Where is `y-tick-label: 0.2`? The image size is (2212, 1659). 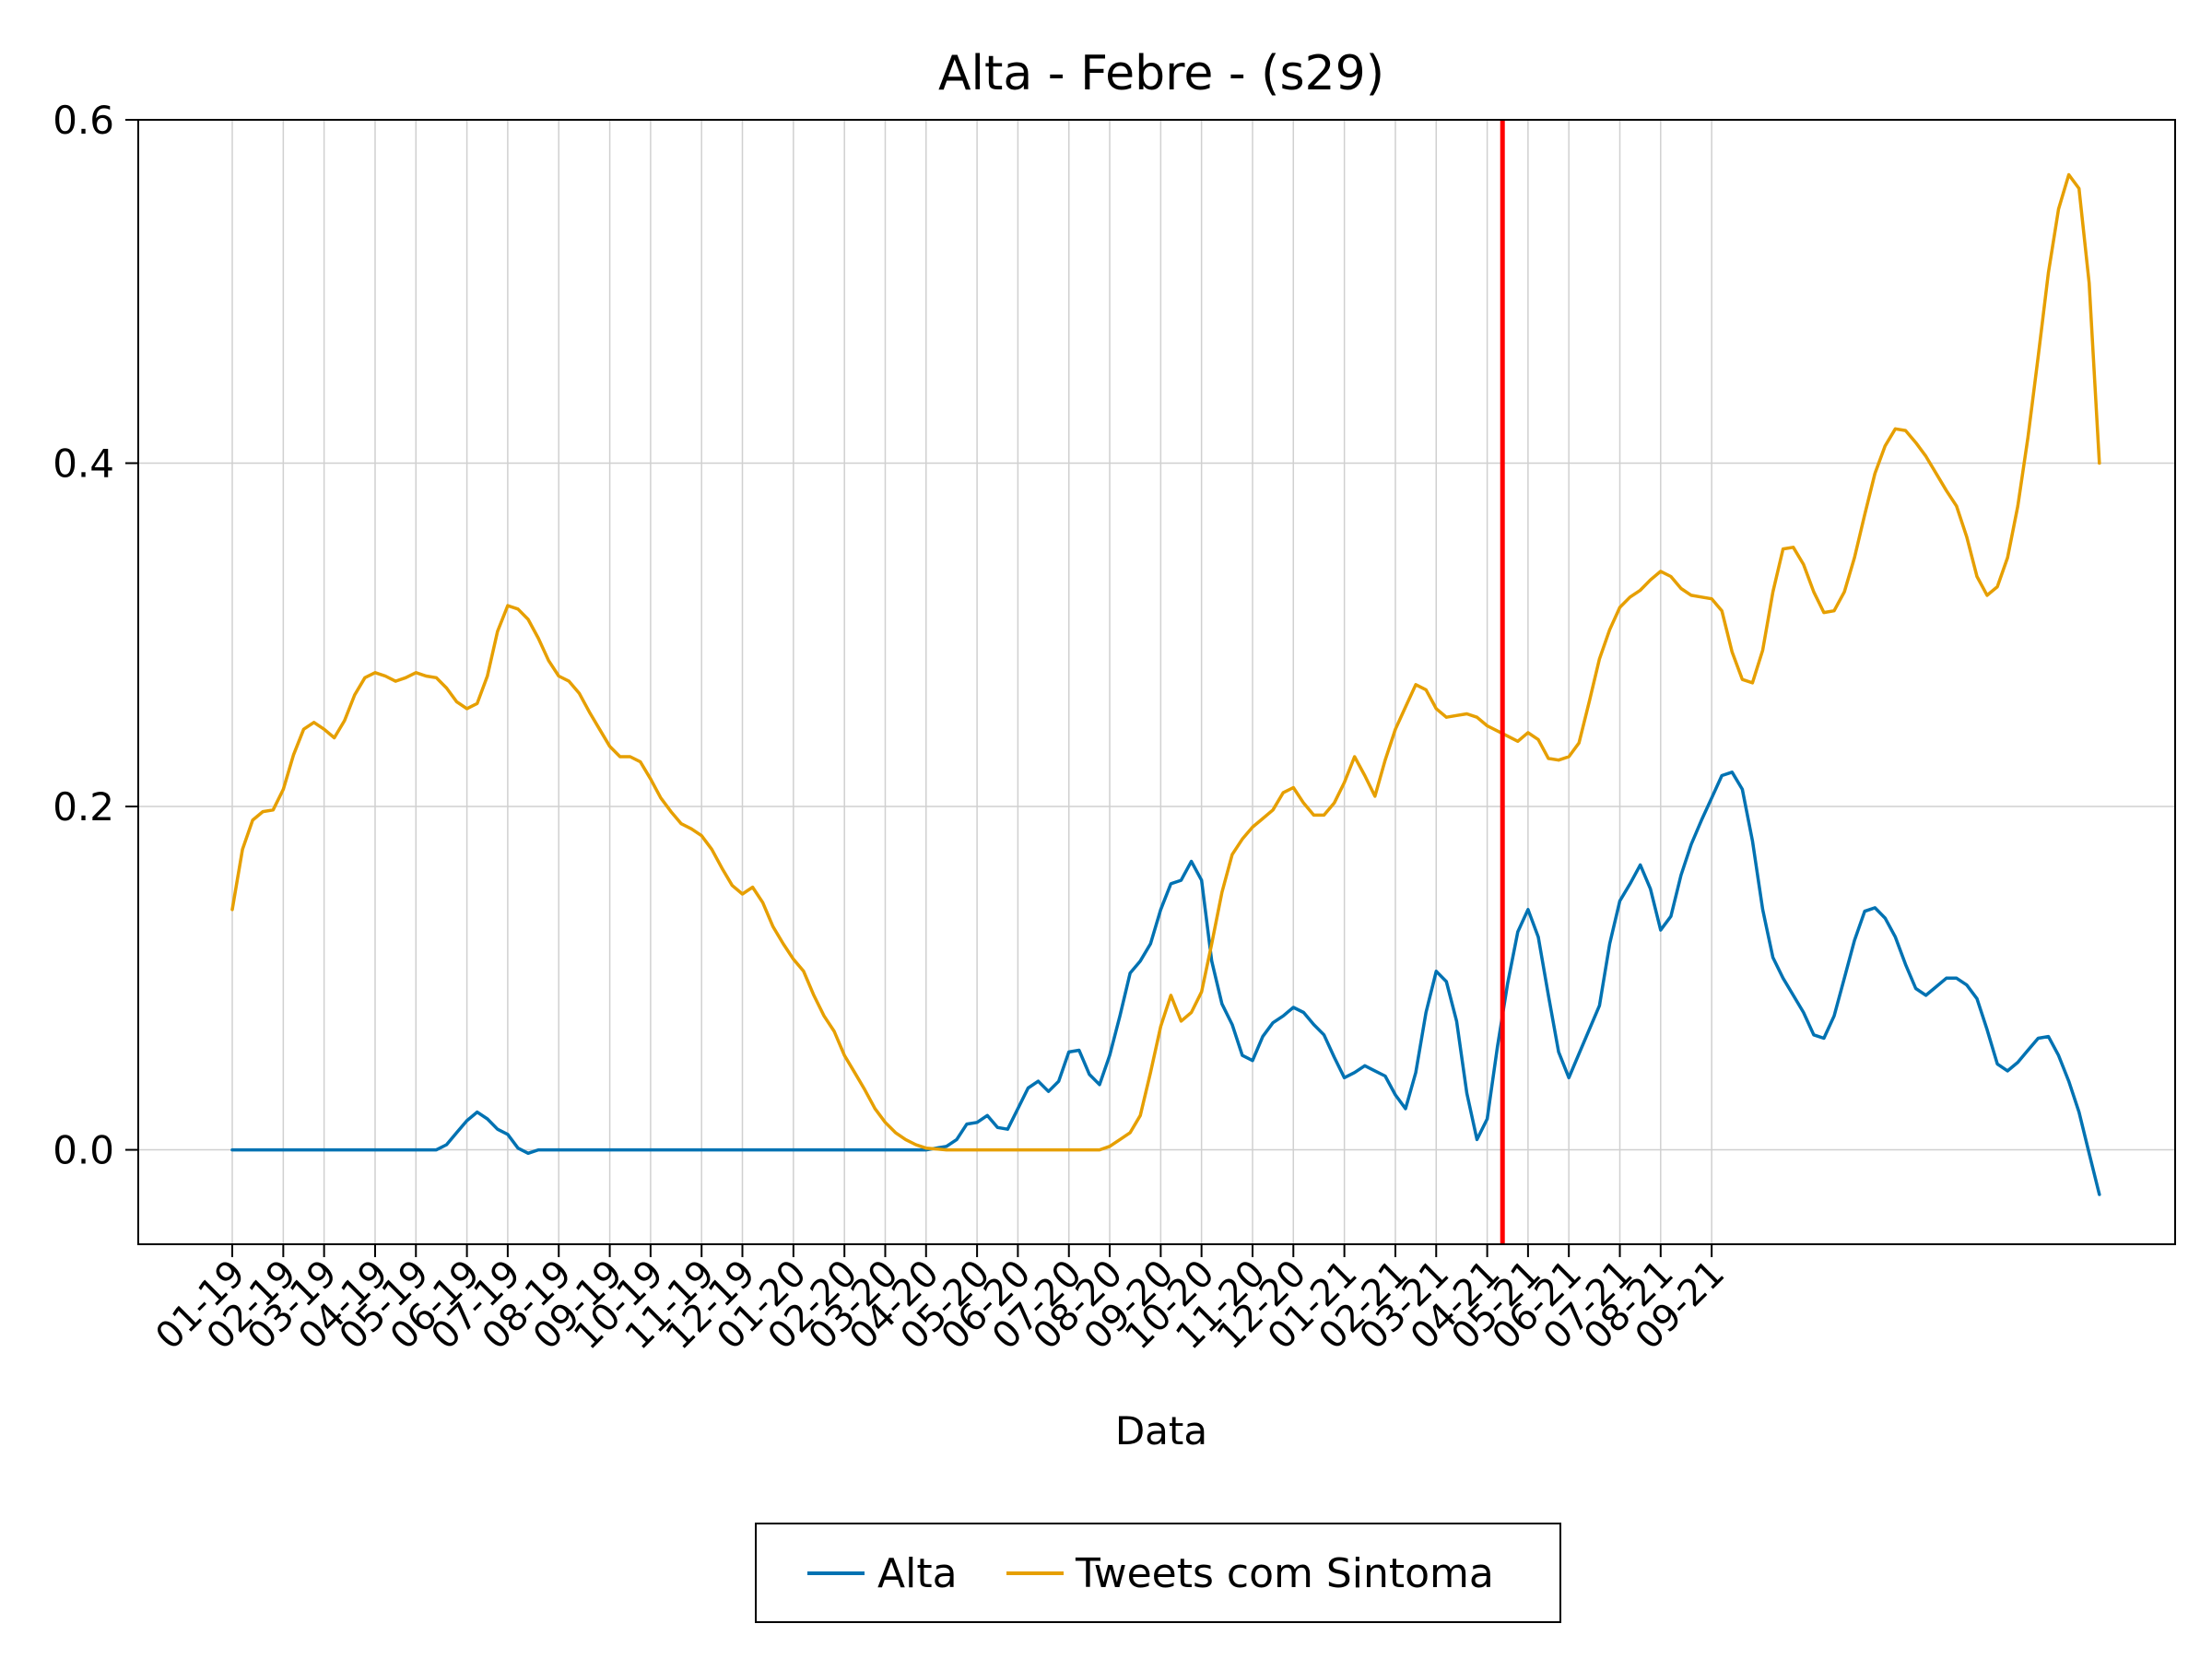 y-tick-label: 0.2 is located at coordinates (83, 807).